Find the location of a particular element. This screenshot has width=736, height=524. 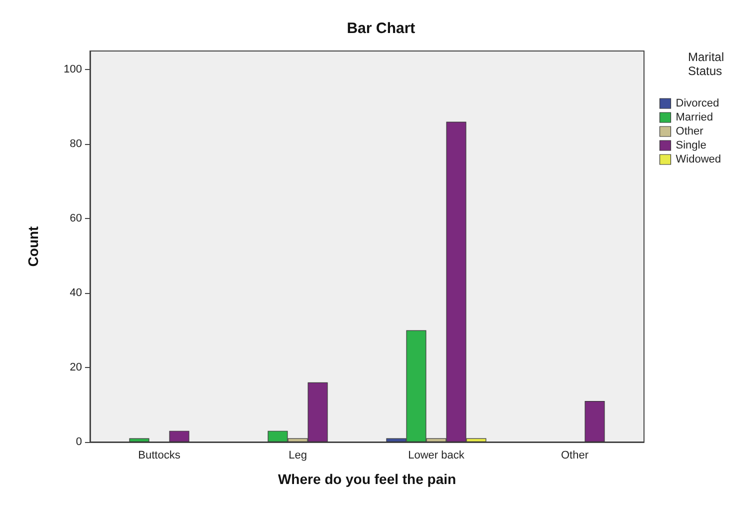

x-axis-title: Where do you feel the pain is located at coordinates (367, 479).